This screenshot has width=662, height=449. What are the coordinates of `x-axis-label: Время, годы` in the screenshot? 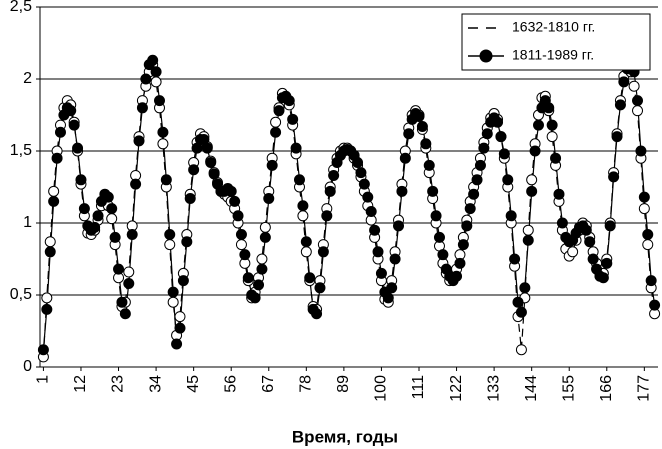 It's located at (345, 436).